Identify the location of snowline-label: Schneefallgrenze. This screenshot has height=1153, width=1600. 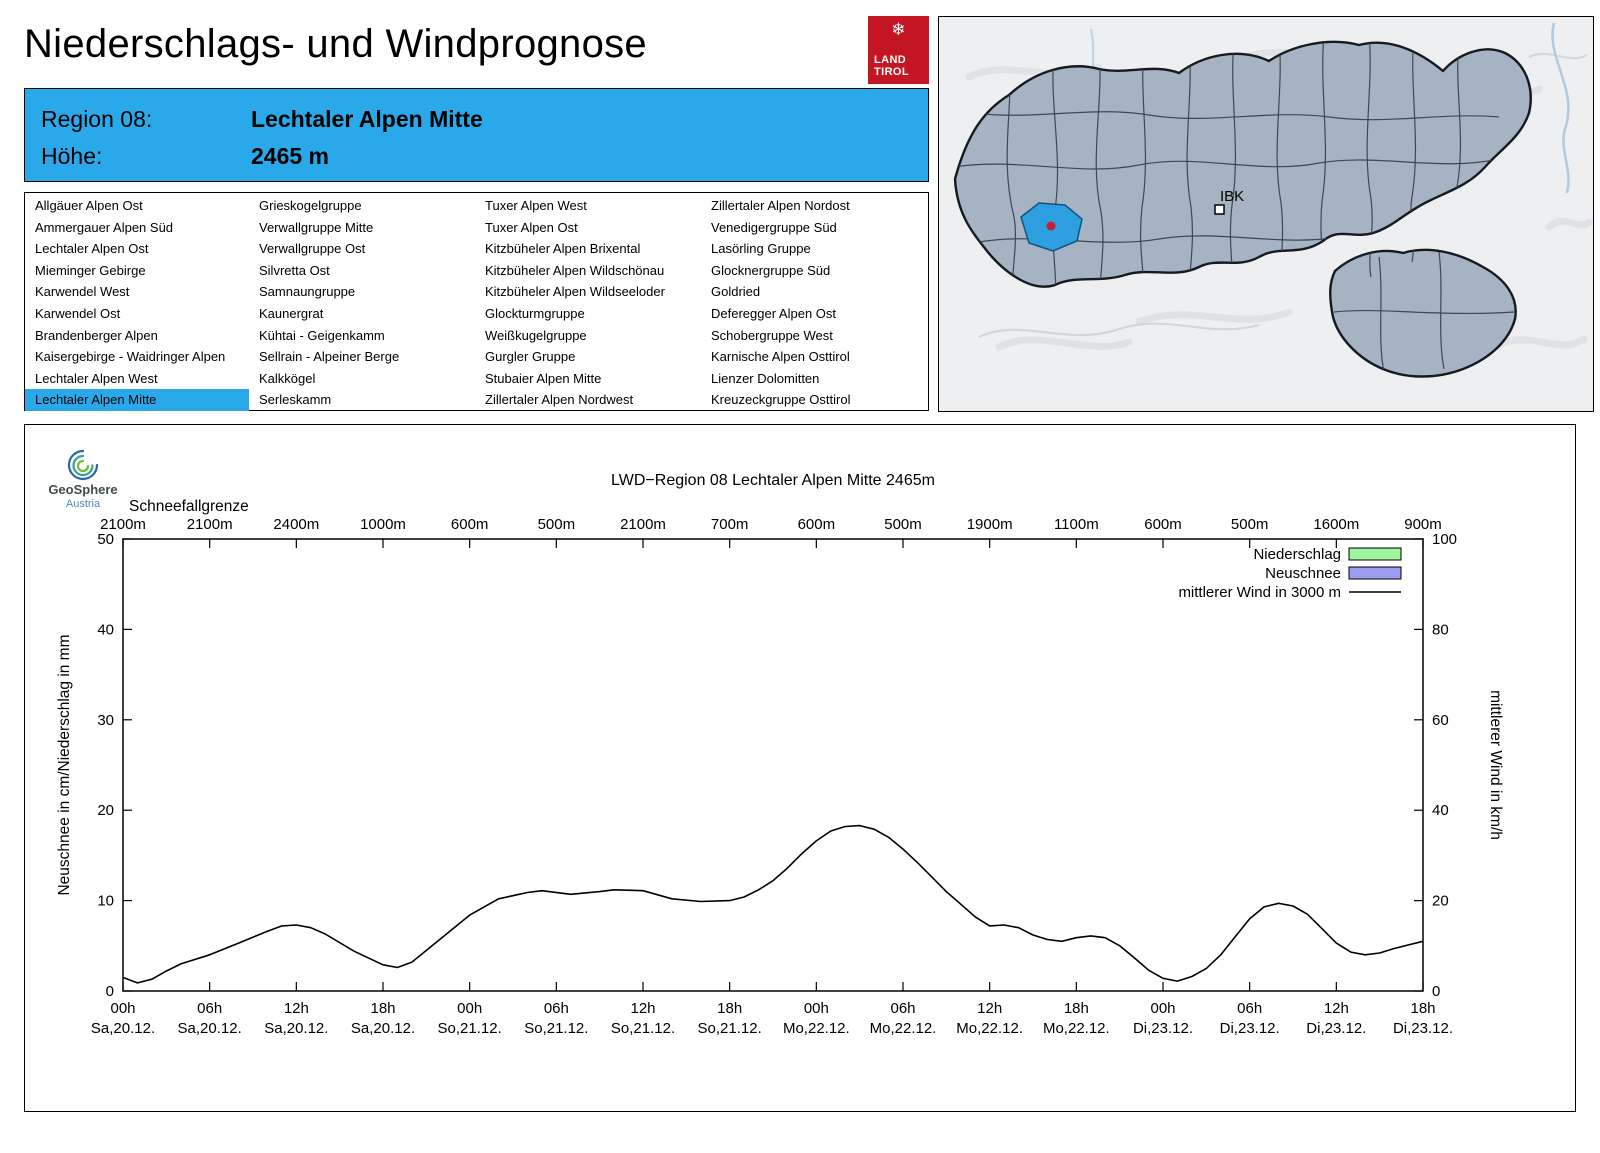
(189, 506).